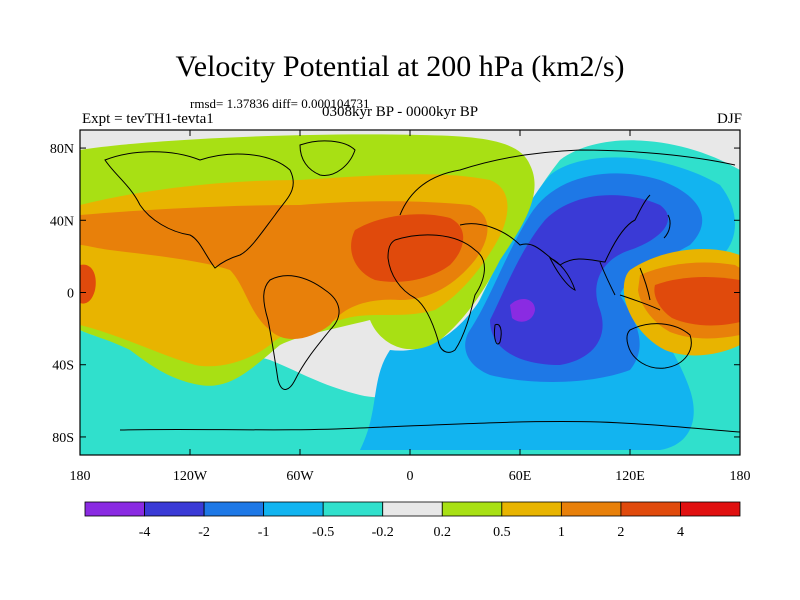 The height and width of the screenshot is (600, 800). Describe the element at coordinates (190, 476) in the screenshot. I see `lon-tick-label: 120W` at that location.